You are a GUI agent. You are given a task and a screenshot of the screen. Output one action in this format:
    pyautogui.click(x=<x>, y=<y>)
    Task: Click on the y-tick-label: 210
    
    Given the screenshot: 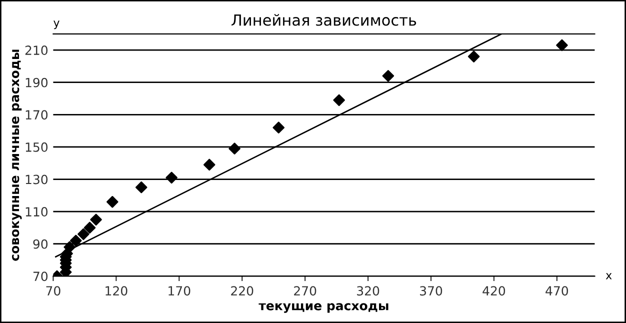 What is the action you would take?
    pyautogui.click(x=36, y=50)
    